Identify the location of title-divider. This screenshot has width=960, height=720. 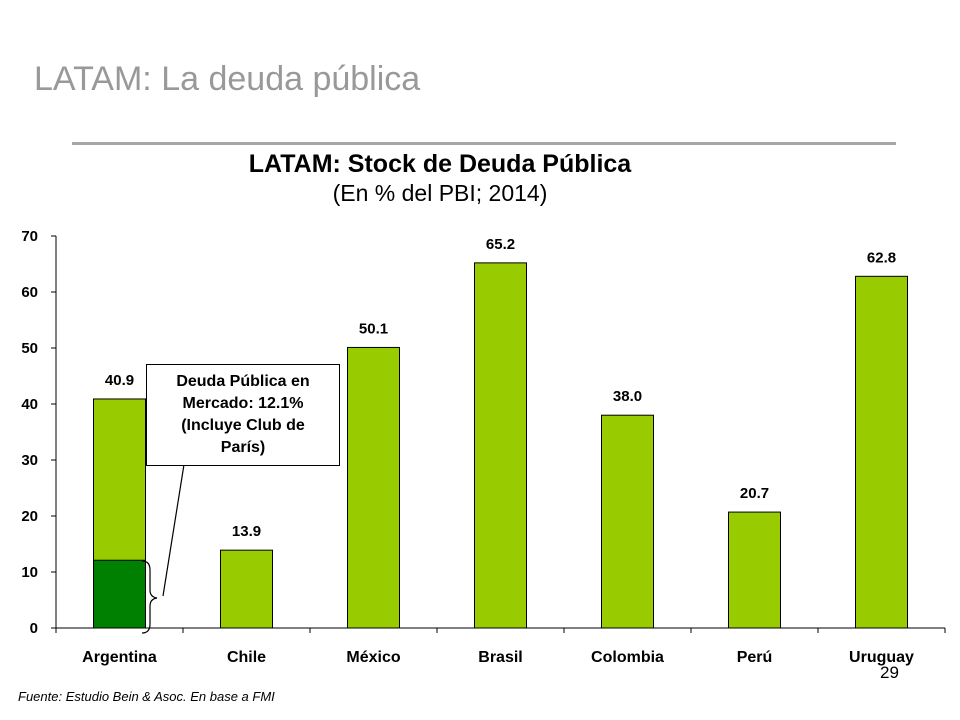
(484, 143).